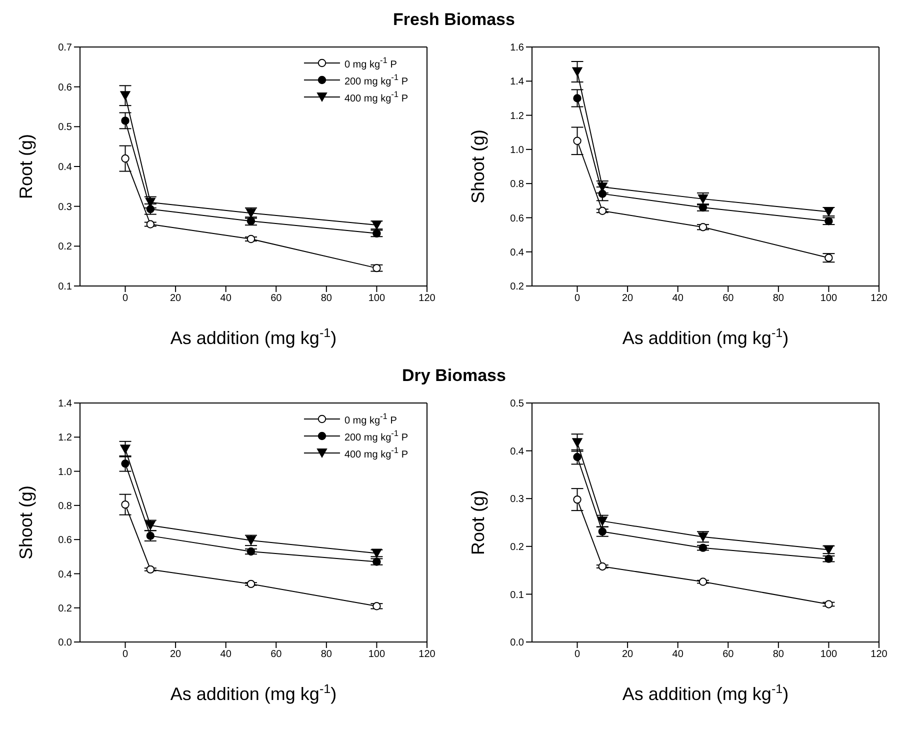 This screenshot has width=908, height=749. What do you see at coordinates (65, 48) in the screenshot?
I see `y-tick-label: 0.7` at bounding box center [65, 48].